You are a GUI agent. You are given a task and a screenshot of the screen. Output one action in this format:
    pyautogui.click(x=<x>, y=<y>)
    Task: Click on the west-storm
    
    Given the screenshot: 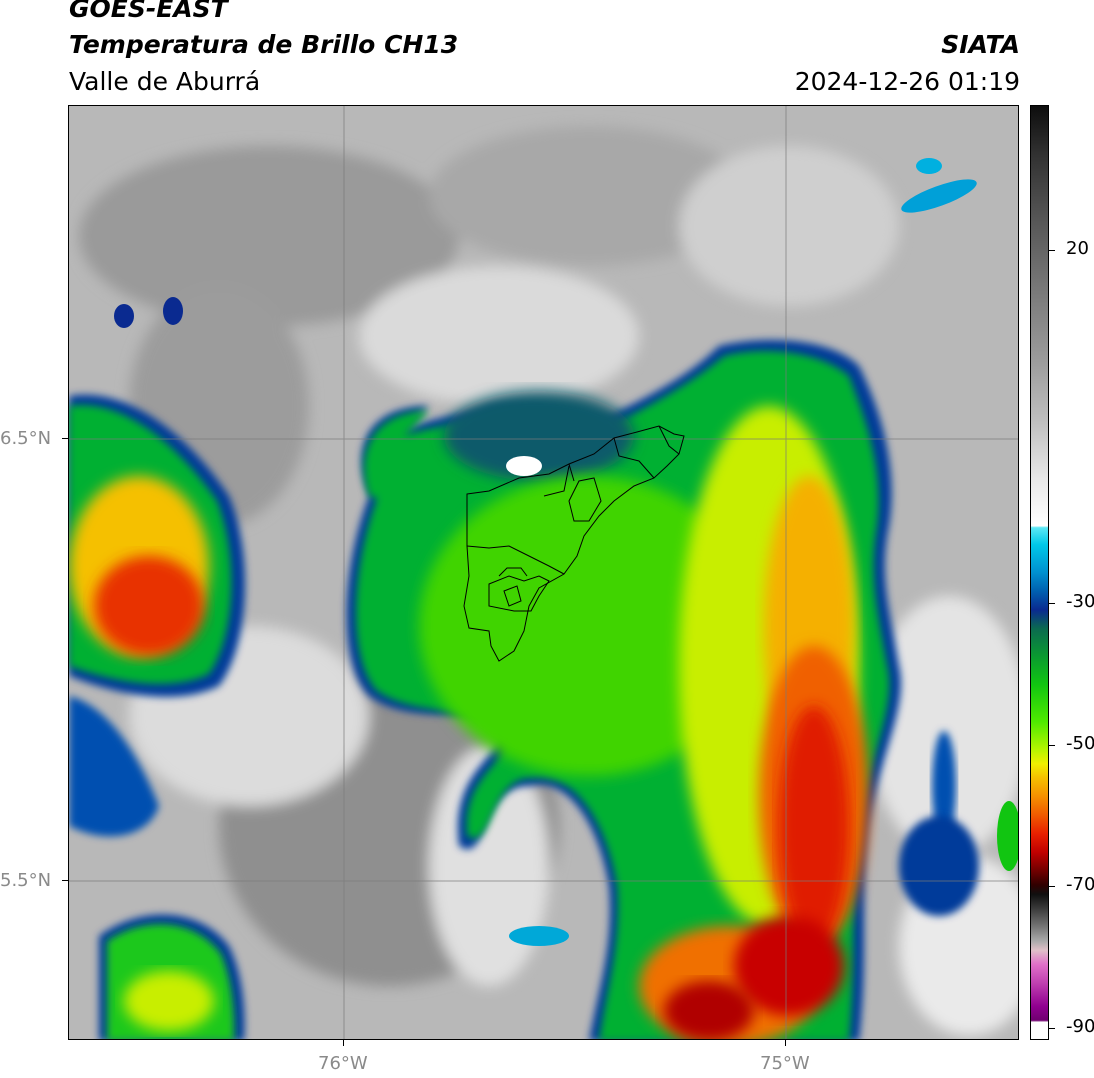 What is the action you would take?
    pyautogui.click(x=157, y=545)
    